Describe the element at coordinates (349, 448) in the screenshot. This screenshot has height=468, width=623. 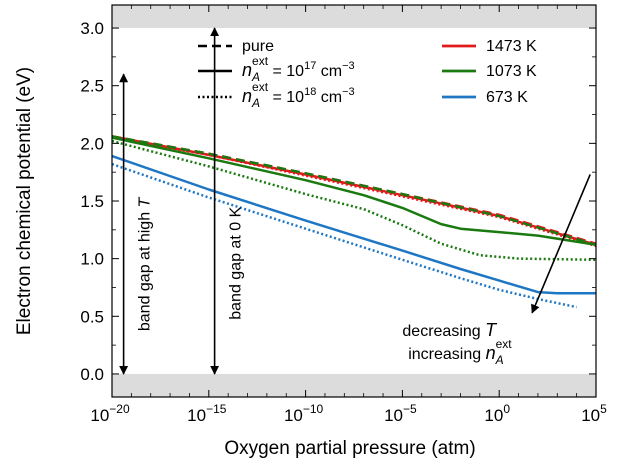
I see `x-axis-label: Oxygen partial pressure (atm)` at that location.